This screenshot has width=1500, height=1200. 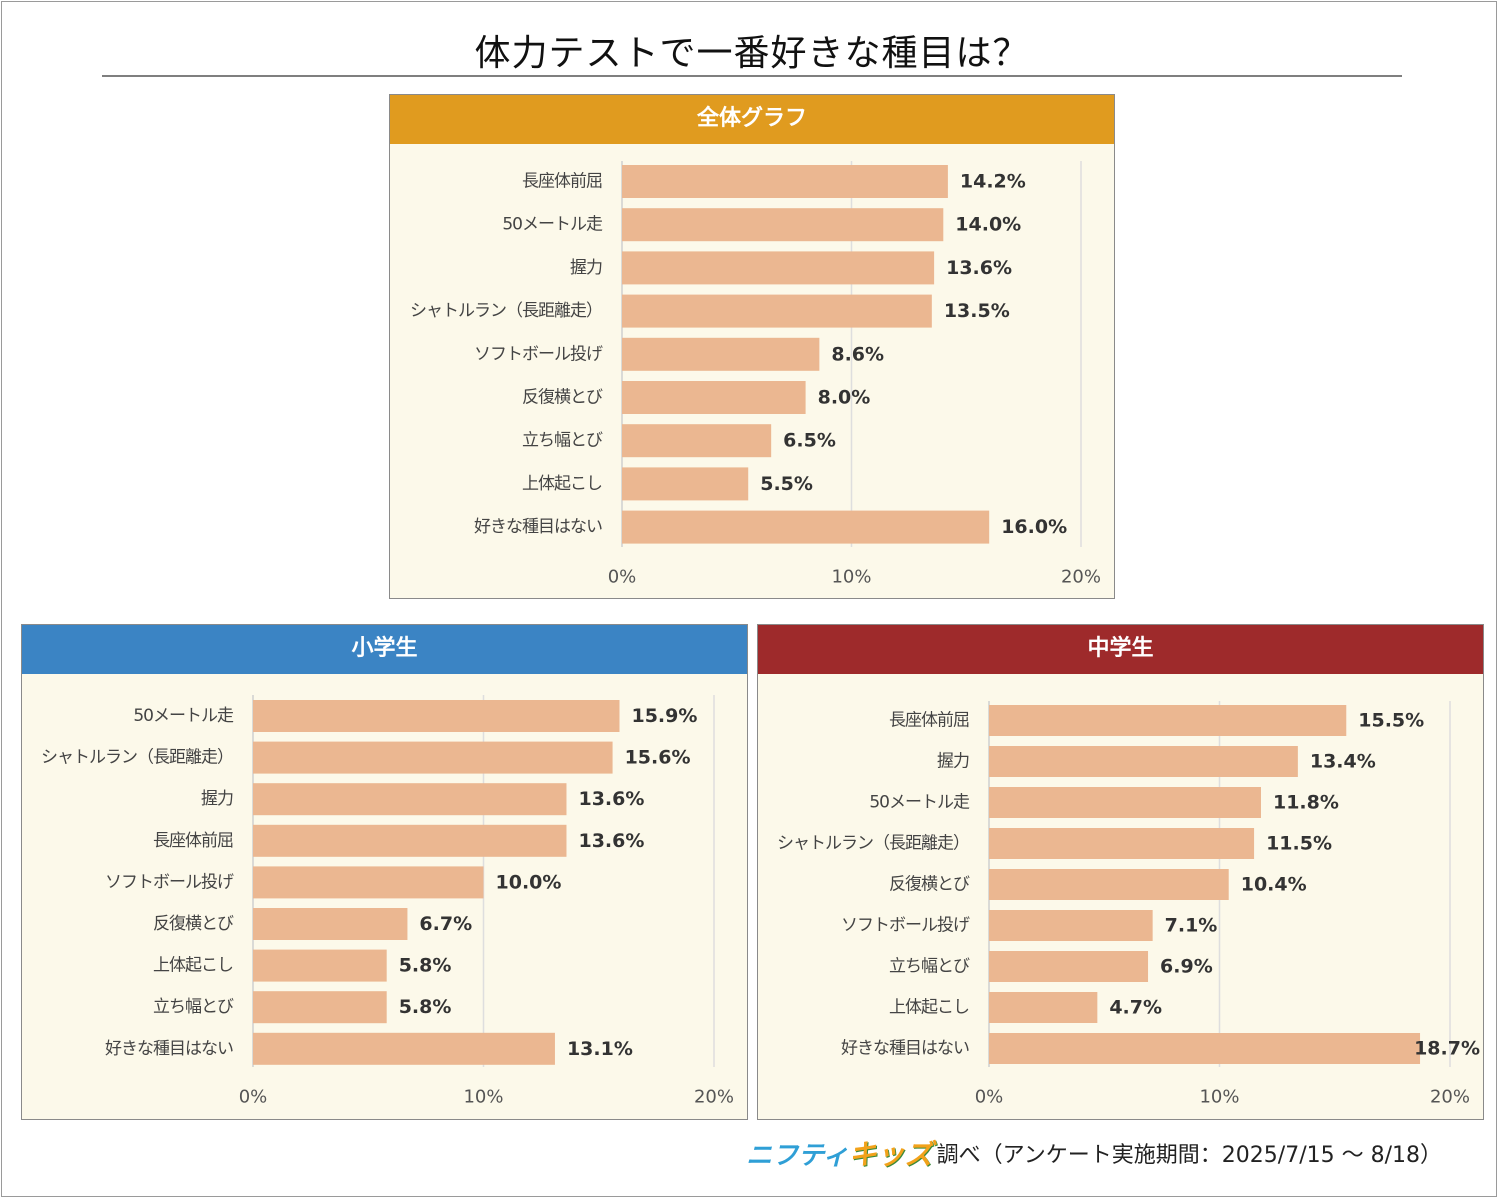 What do you see at coordinates (1135, 1008) in the screenshot?
I see `junior-value-label: 4.7%` at bounding box center [1135, 1008].